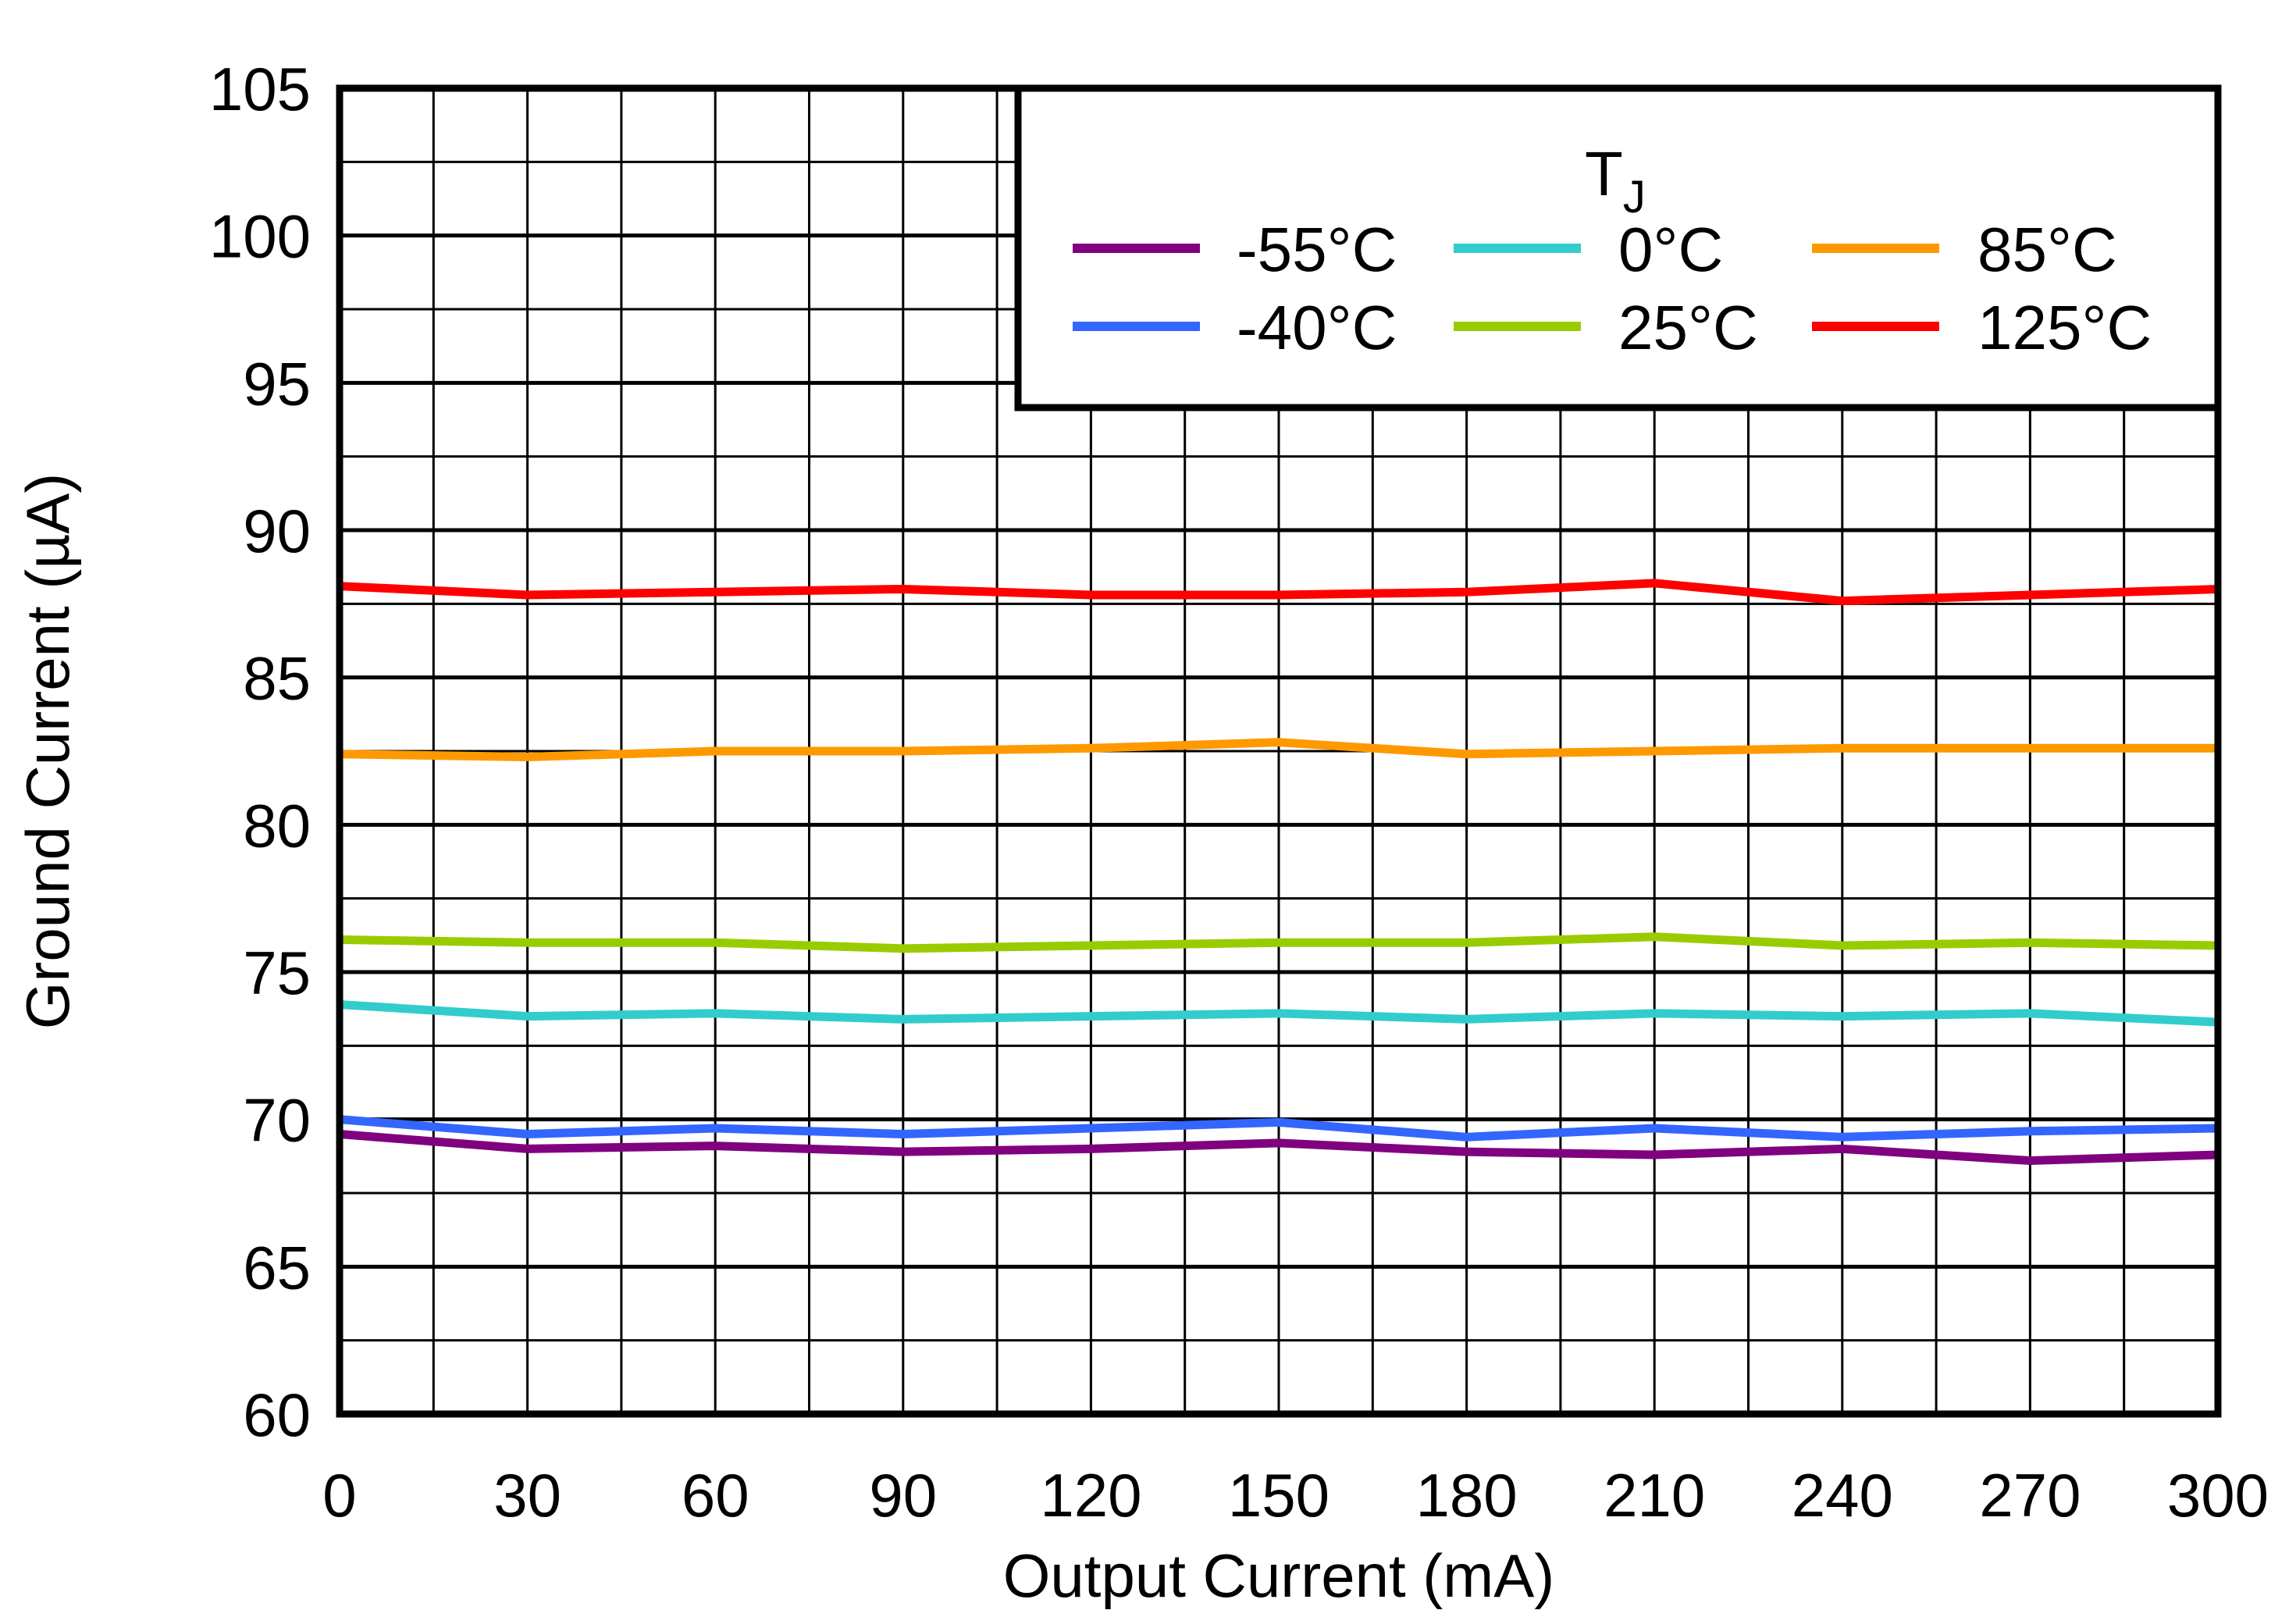 The height and width of the screenshot is (1610, 2296). I want to click on y-tick-label: 95, so click(277, 383).